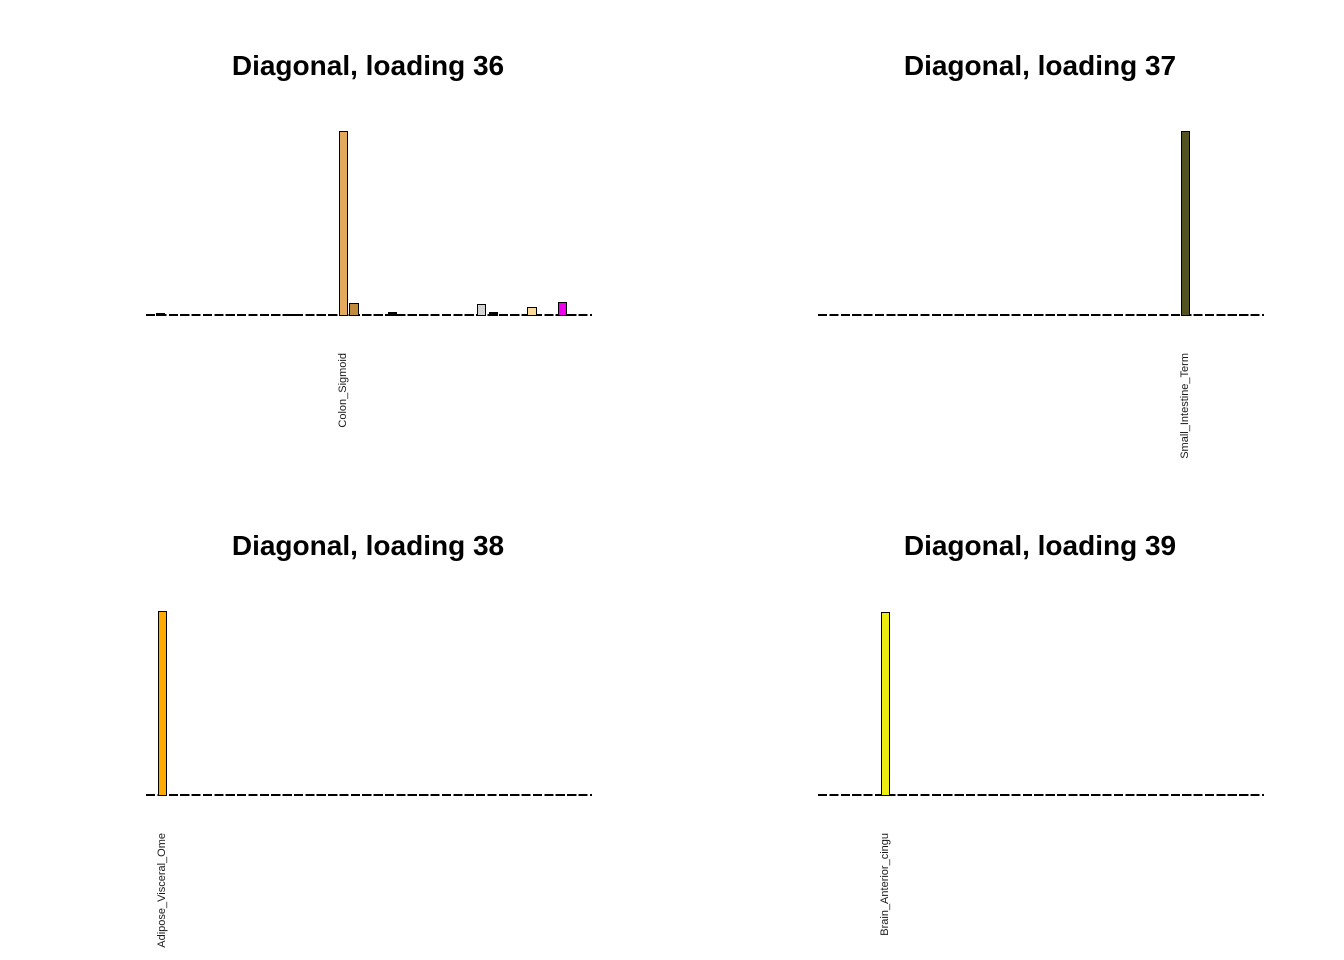 The height and width of the screenshot is (960, 1344). What do you see at coordinates (885, 884) in the screenshot?
I see `x-tick-label: Brain_Anterior_cingu` at bounding box center [885, 884].